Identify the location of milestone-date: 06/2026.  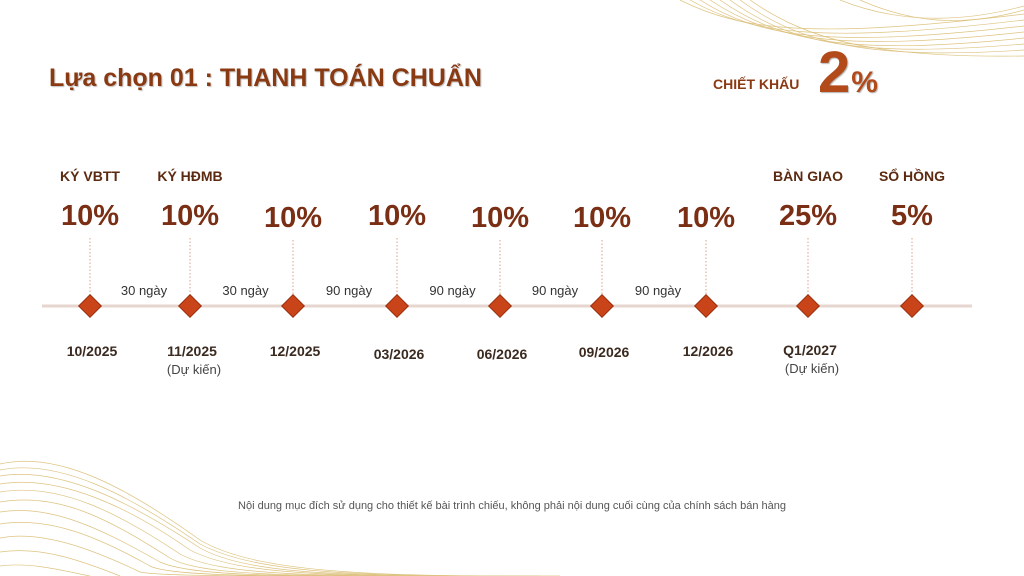
(502, 354).